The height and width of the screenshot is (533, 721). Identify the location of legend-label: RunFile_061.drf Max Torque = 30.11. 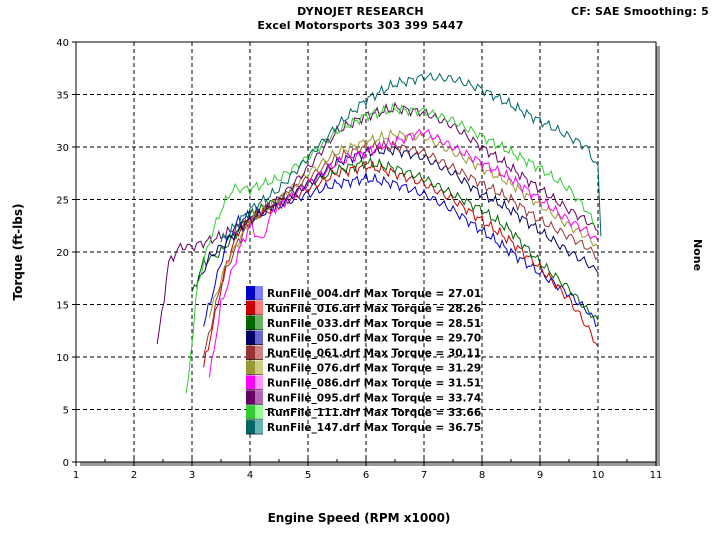
(374, 354).